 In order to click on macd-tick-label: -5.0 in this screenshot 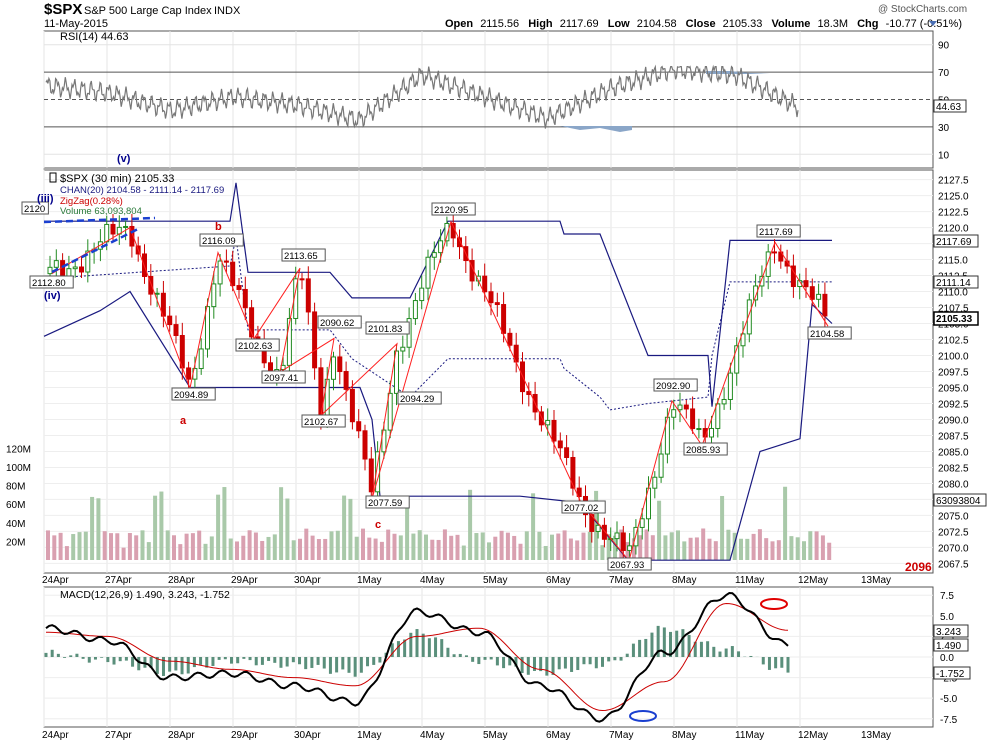, I will do `click(949, 699)`.